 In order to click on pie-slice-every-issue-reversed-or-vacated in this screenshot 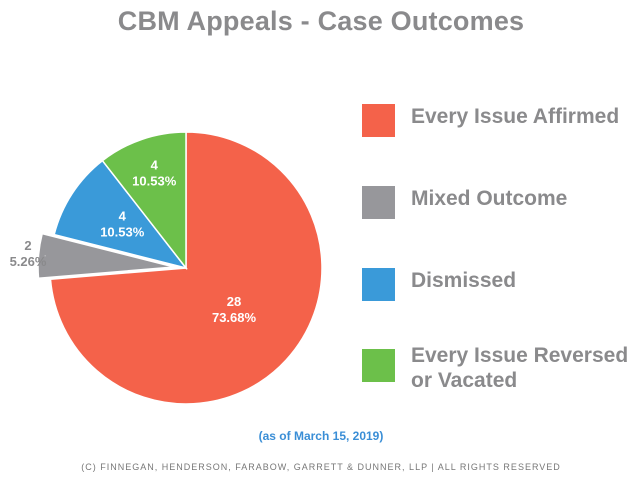, I will do `click(144, 201)`.